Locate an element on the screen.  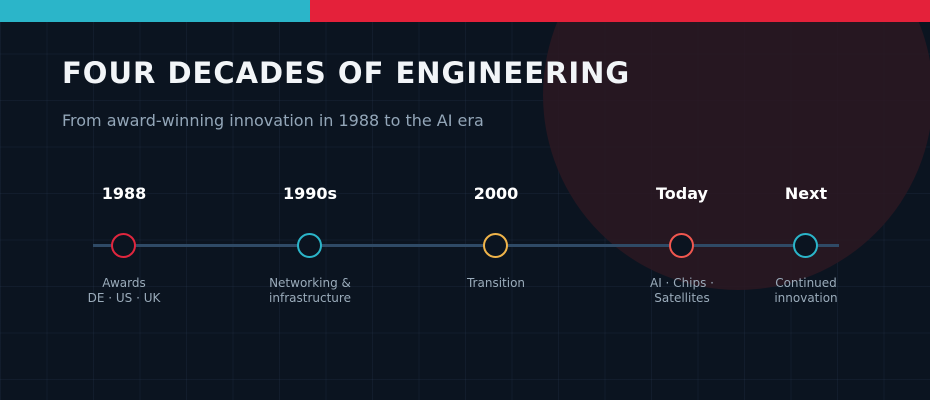
milestone-description: Continued innovation is located at coordinates (805, 291).